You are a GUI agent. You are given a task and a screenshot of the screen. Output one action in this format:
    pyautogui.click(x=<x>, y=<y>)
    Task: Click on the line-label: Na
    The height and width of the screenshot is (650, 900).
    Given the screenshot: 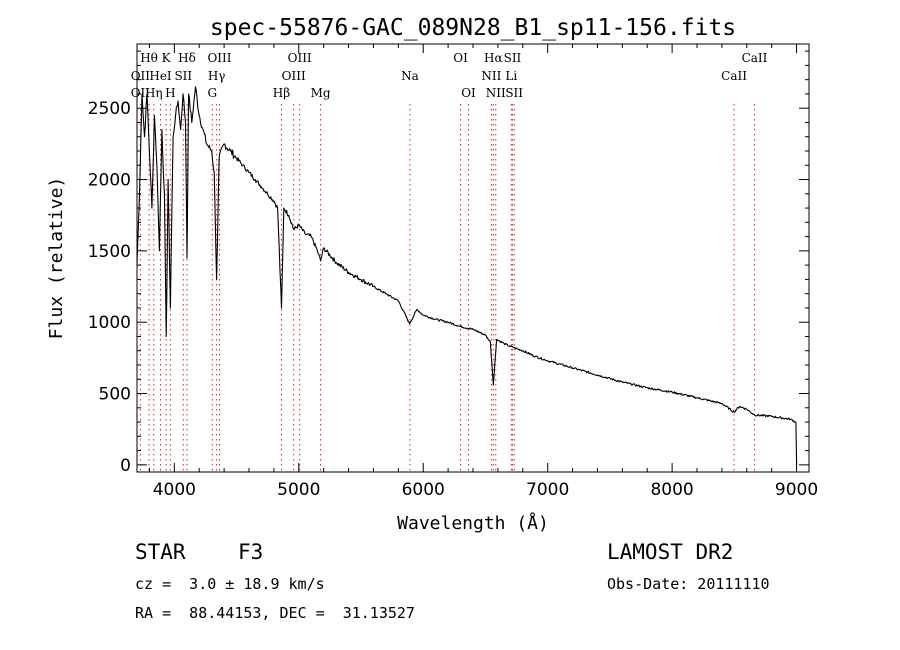 What is the action you would take?
    pyautogui.click(x=410, y=76)
    